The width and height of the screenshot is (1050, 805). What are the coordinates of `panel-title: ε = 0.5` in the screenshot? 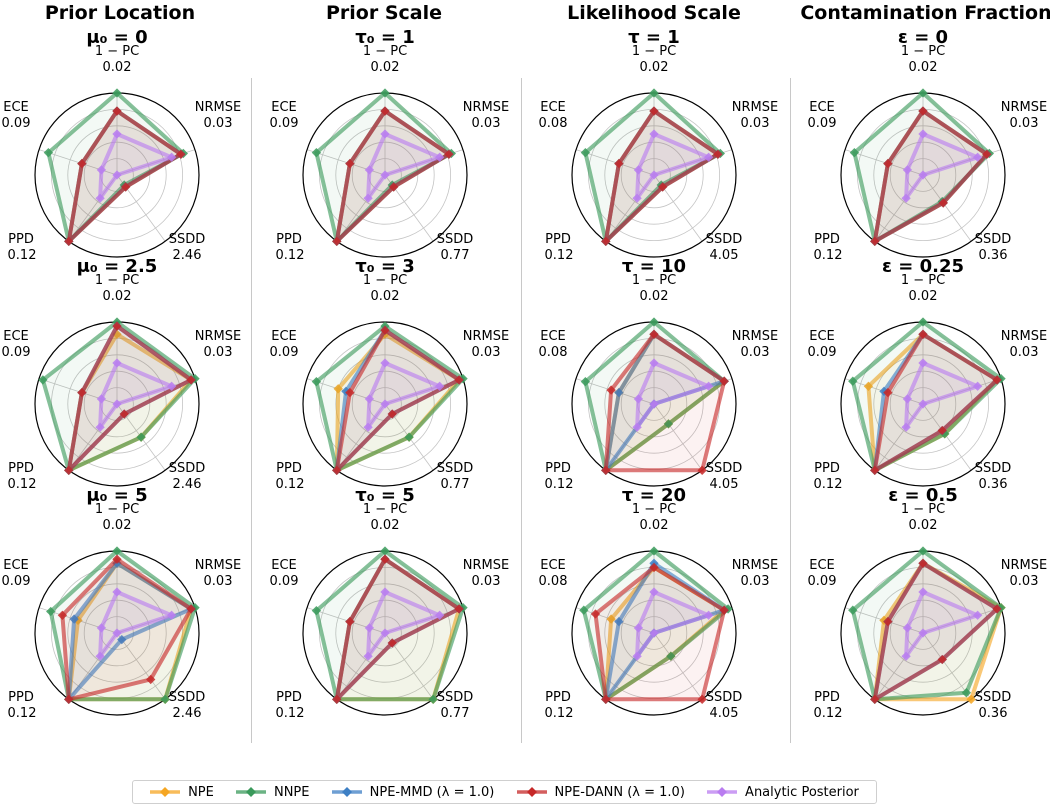 It's located at (923, 495).